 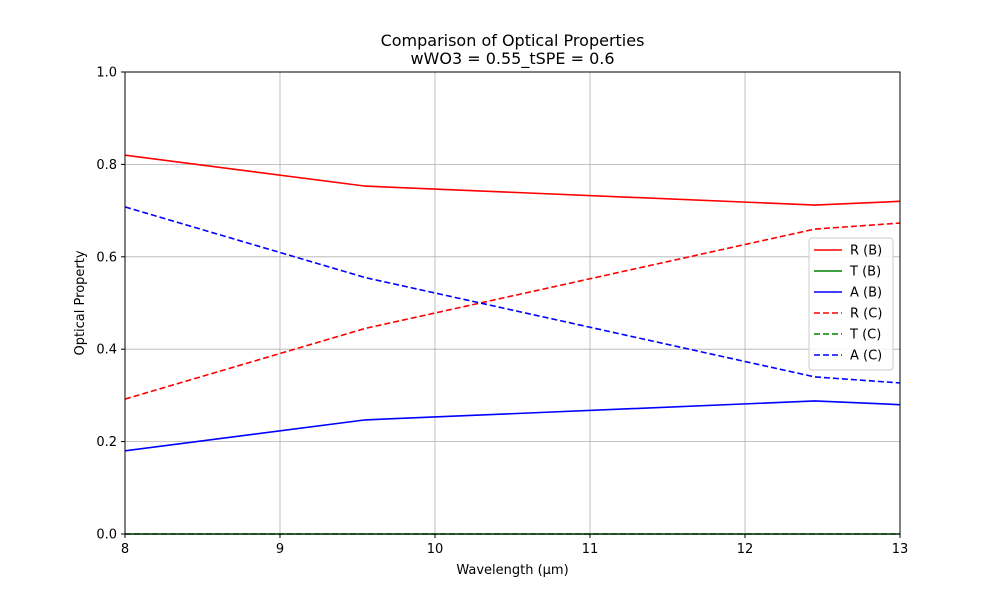 What do you see at coordinates (280, 549) in the screenshot?
I see `x-tick-label: 9` at bounding box center [280, 549].